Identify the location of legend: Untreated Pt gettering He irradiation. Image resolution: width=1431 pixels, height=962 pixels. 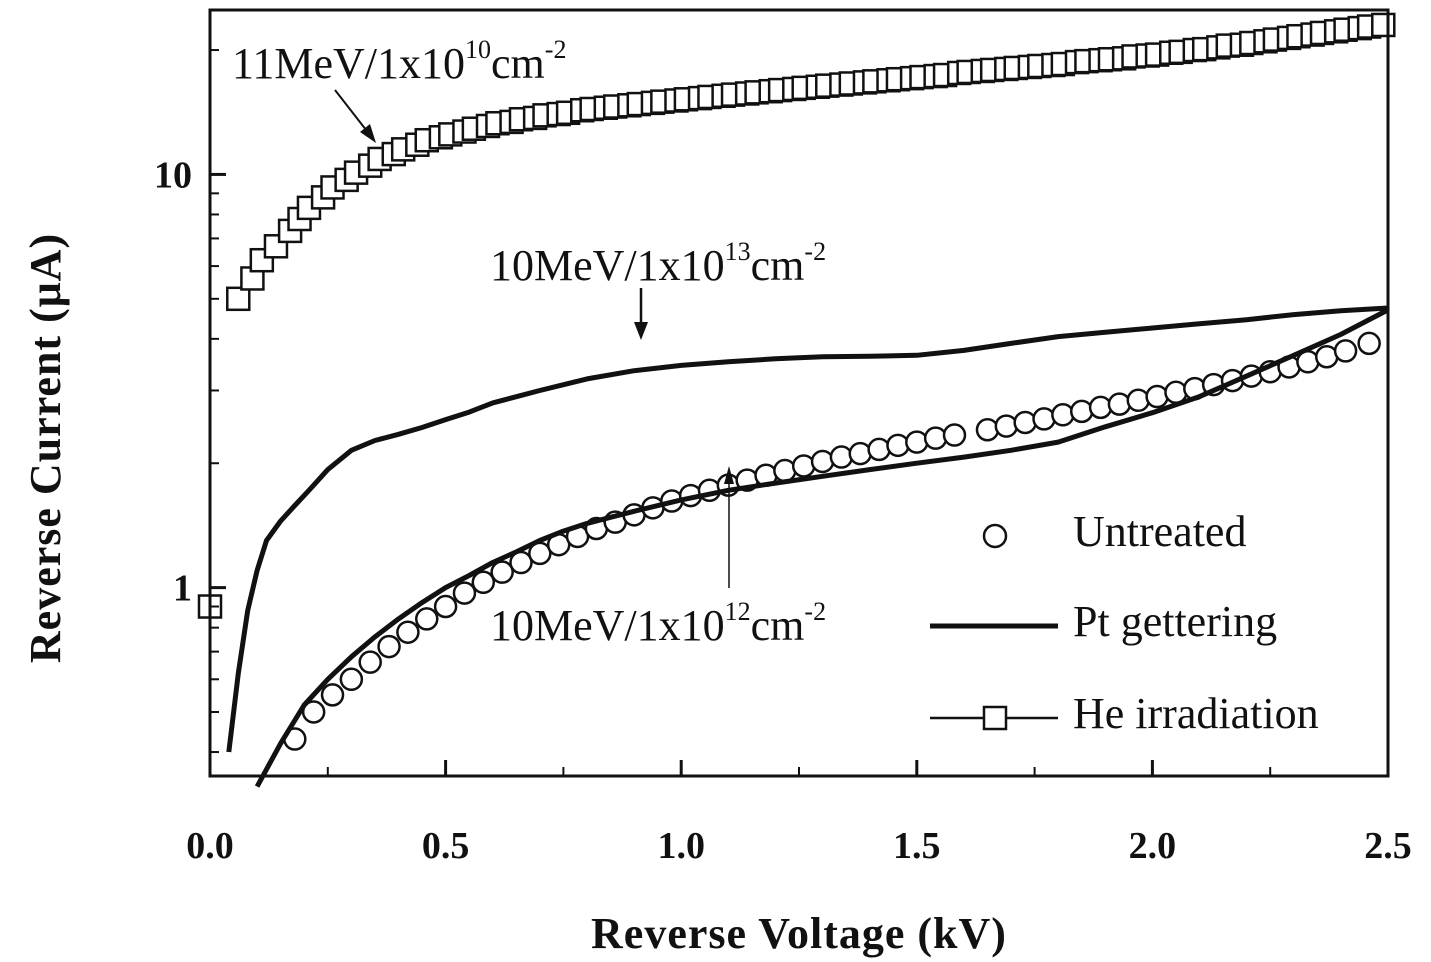
(1124, 622).